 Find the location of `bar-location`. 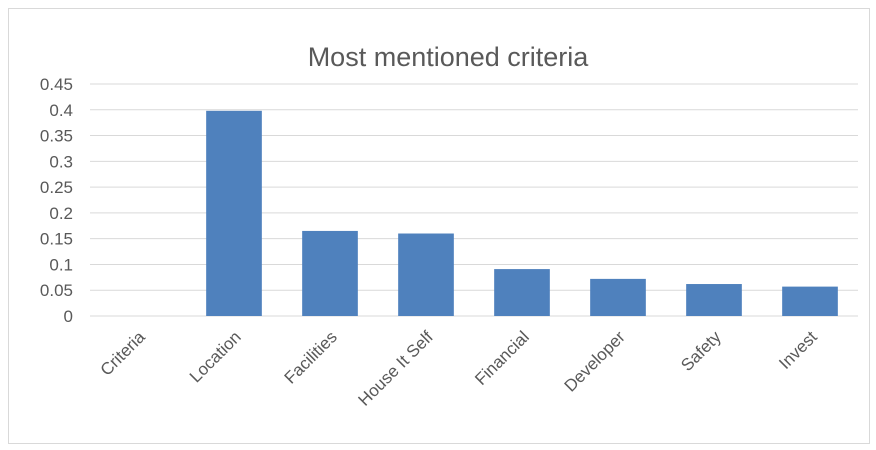

bar-location is located at coordinates (234, 213).